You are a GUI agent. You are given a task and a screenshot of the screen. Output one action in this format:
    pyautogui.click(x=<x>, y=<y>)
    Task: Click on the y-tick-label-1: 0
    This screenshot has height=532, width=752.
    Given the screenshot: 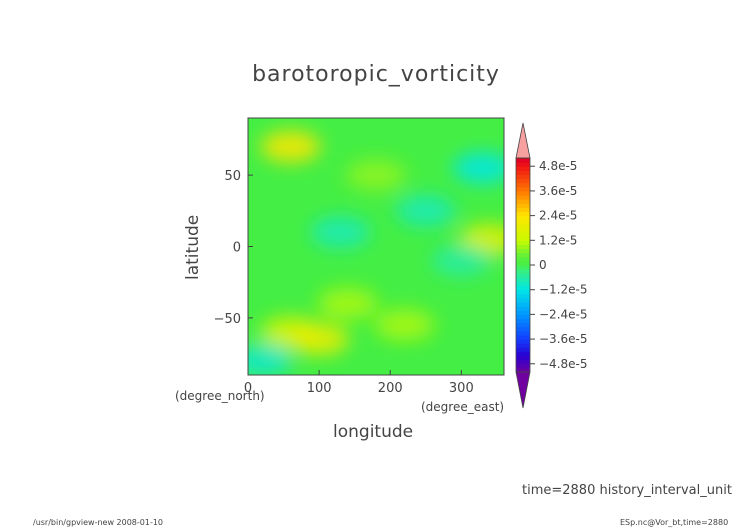 What is the action you would take?
    pyautogui.click(x=237, y=248)
    